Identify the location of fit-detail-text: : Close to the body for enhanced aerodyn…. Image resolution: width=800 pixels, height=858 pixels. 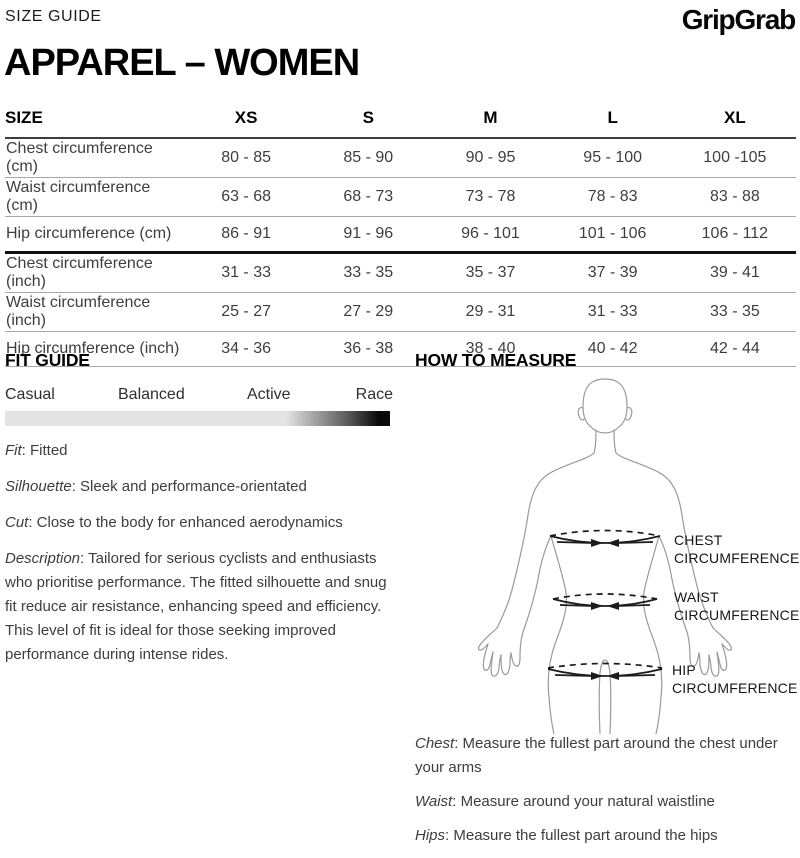
(185, 522).